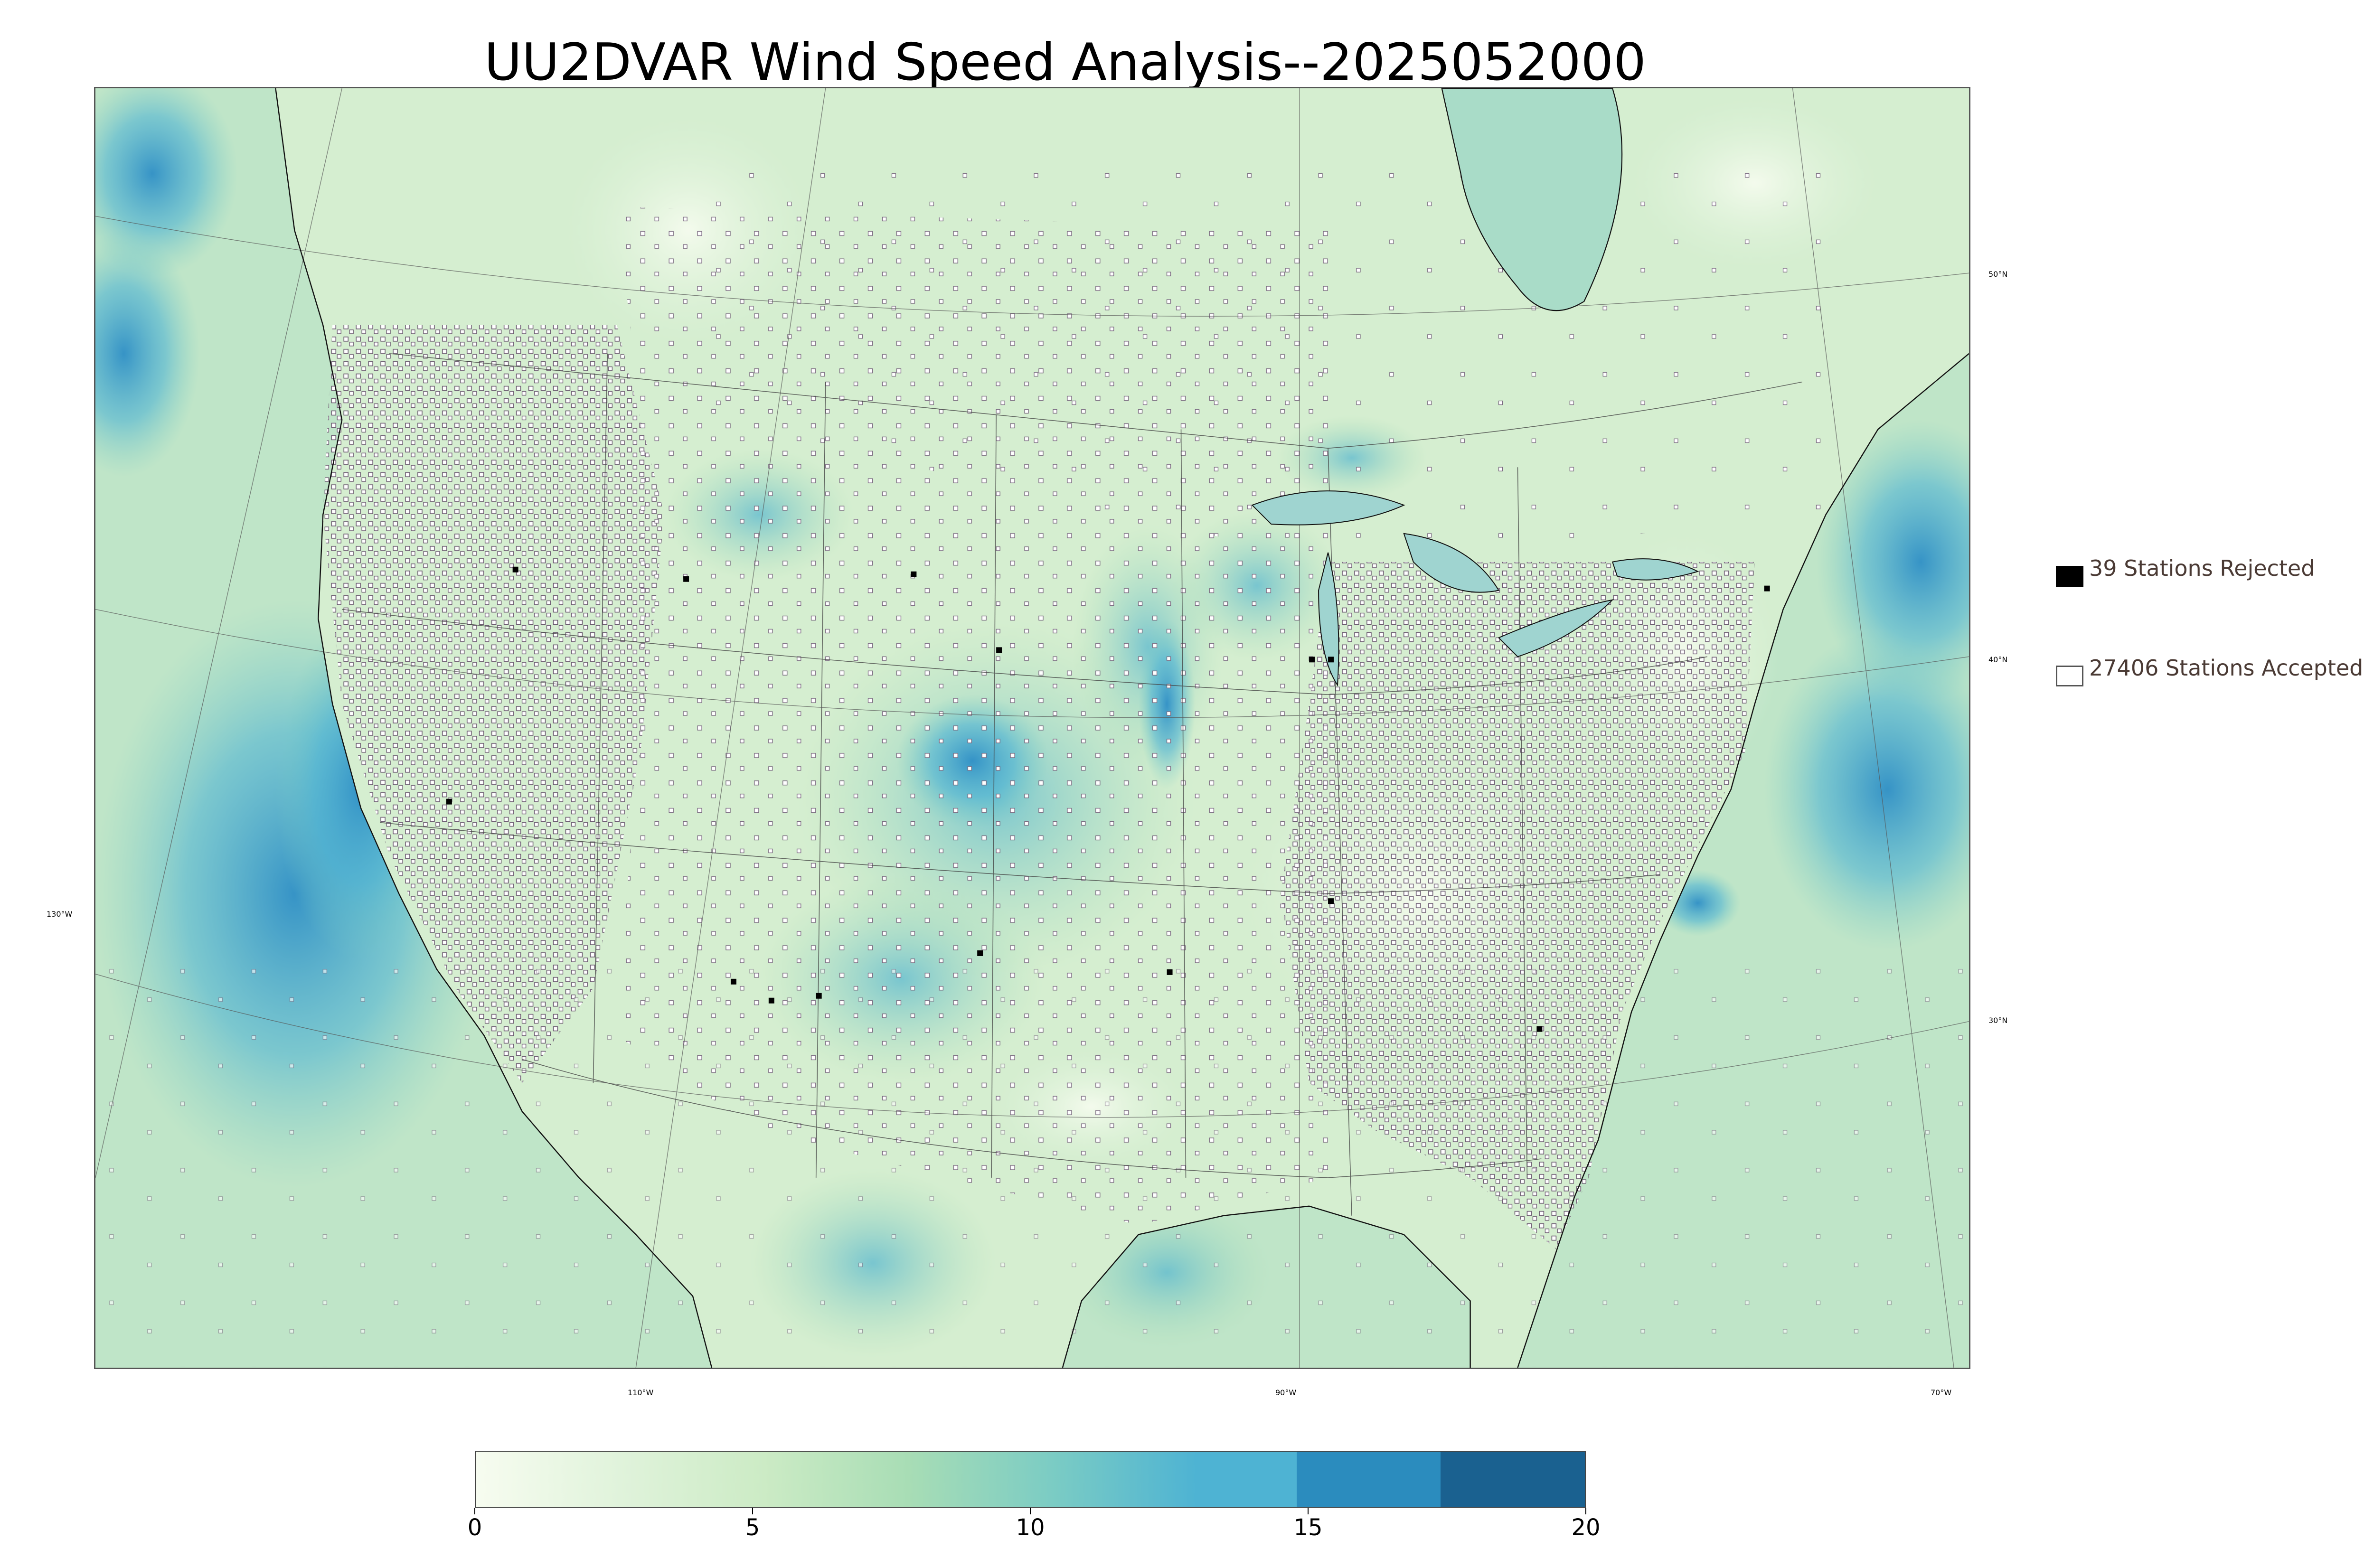  I want to click on hudson-bay, so click(1532, 199).